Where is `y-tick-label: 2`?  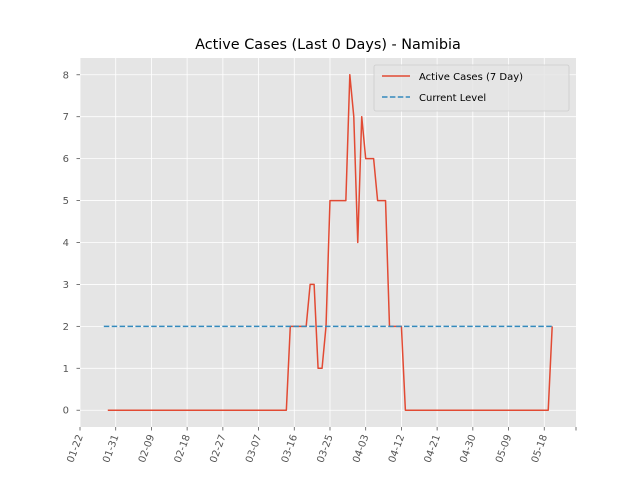
y-tick-label: 2 is located at coordinates (66, 327).